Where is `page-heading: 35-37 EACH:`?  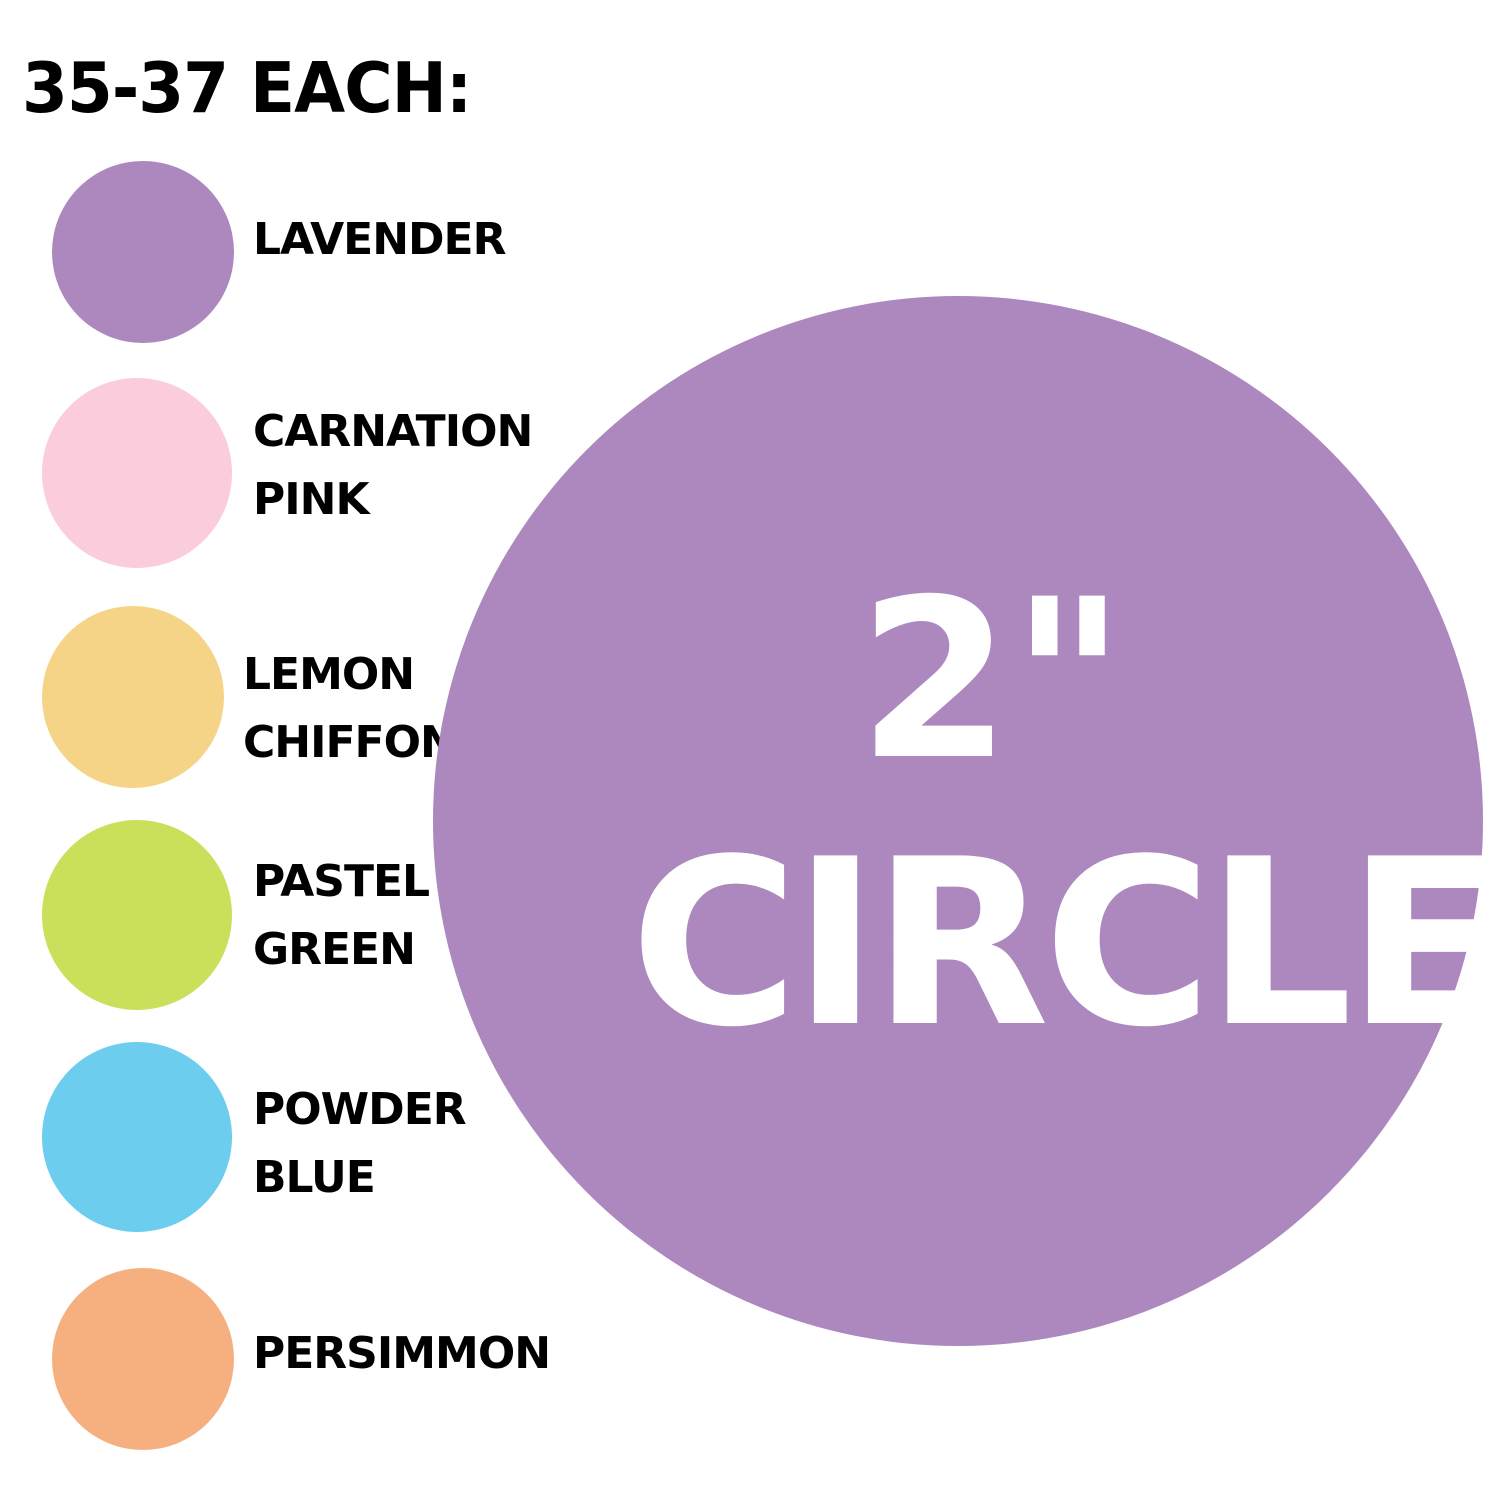 page-heading: 35-37 EACH: is located at coordinates (247, 88).